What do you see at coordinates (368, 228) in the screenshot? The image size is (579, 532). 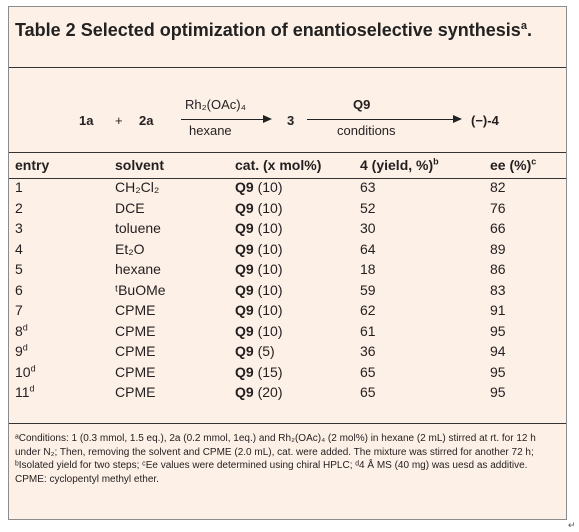 I see `cell-yield: 30` at bounding box center [368, 228].